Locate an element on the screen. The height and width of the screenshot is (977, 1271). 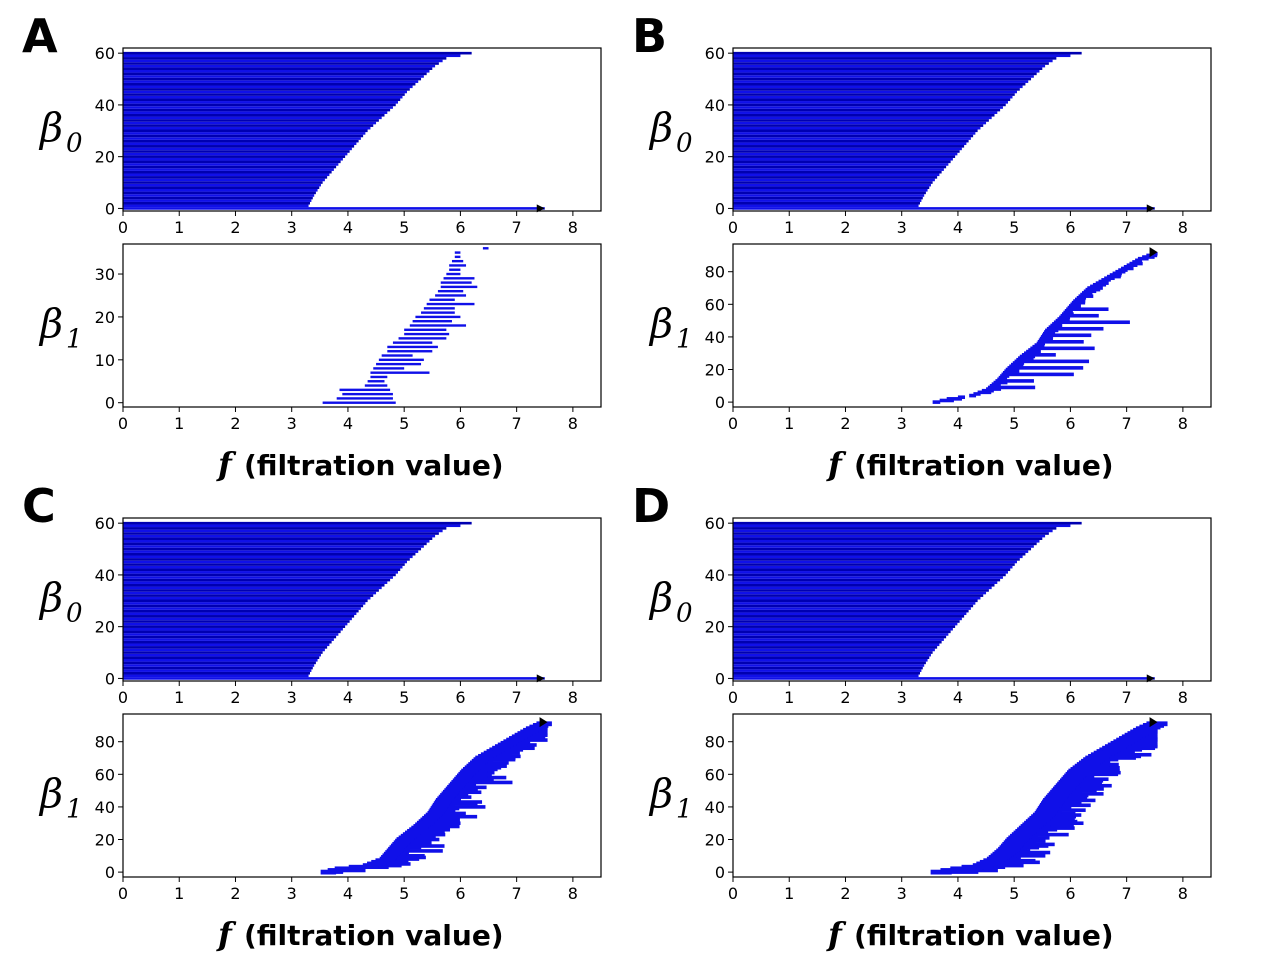
x-tick-label: 8 is located at coordinates (573, 423).